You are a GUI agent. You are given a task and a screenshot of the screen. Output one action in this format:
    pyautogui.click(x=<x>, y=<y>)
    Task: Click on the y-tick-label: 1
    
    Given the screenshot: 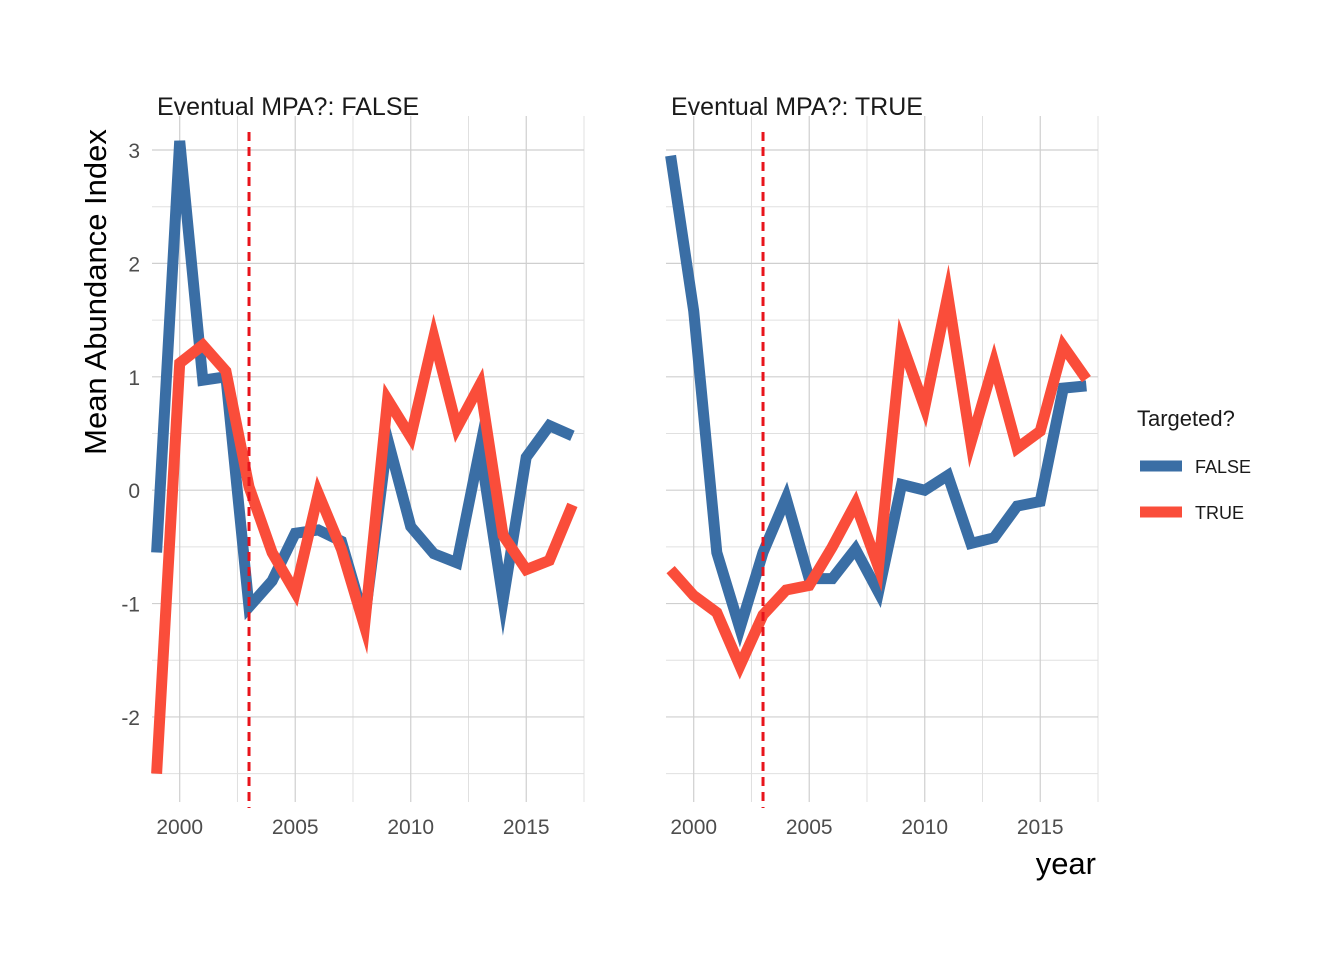 What is the action you would take?
    pyautogui.click(x=134, y=378)
    